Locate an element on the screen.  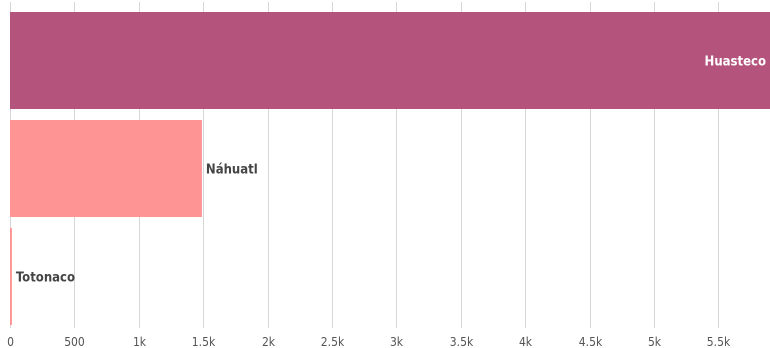
x-tick-label: 1.5k is located at coordinates (204, 341).